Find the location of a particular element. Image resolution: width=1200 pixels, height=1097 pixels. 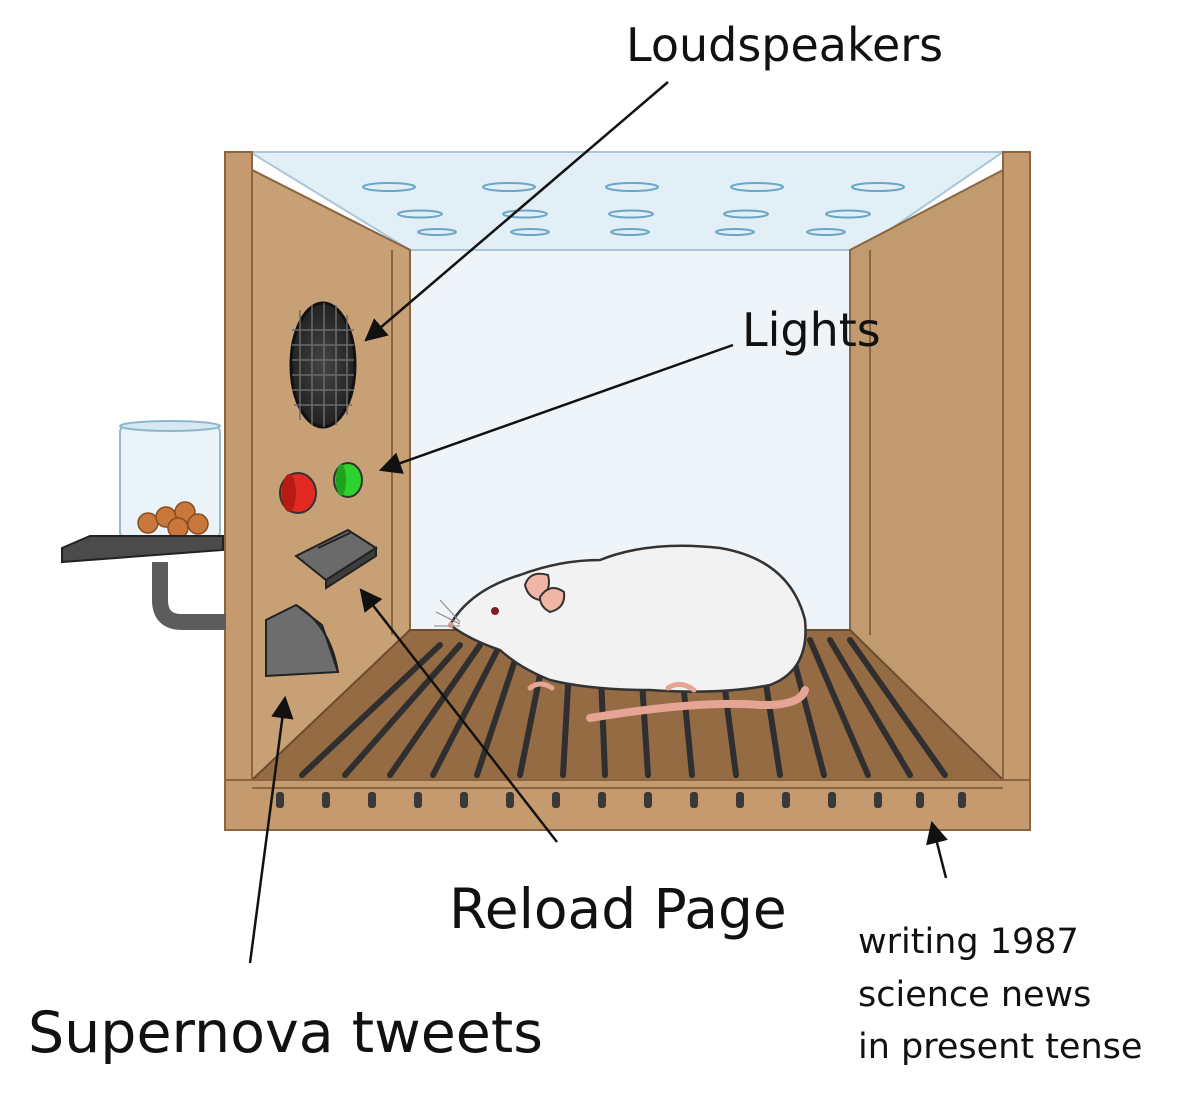

note-line-1: writing 1987 is located at coordinates (968, 942).